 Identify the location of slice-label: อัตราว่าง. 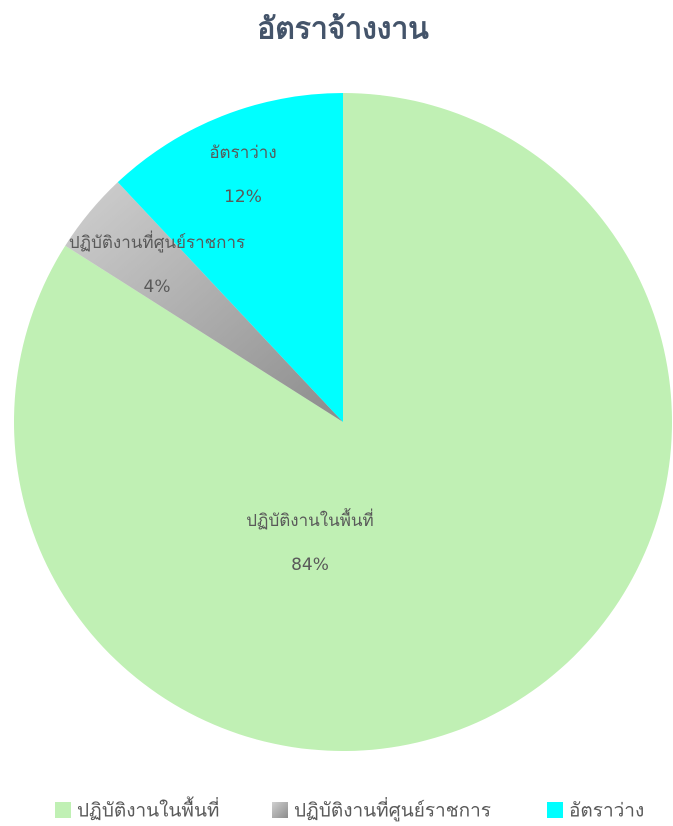
(242, 153).